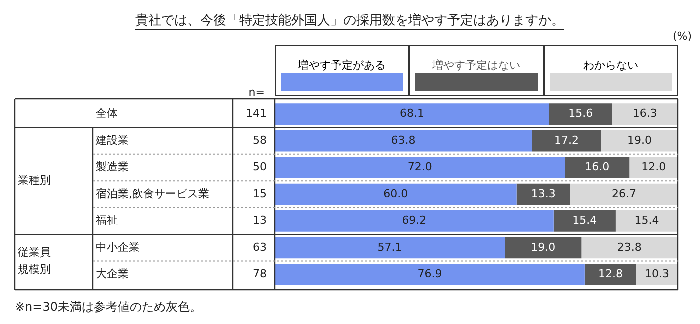 The width and height of the screenshot is (700, 324). Describe the element at coordinates (107, 113) in the screenshot. I see `y-tick-label: 全体` at that location.